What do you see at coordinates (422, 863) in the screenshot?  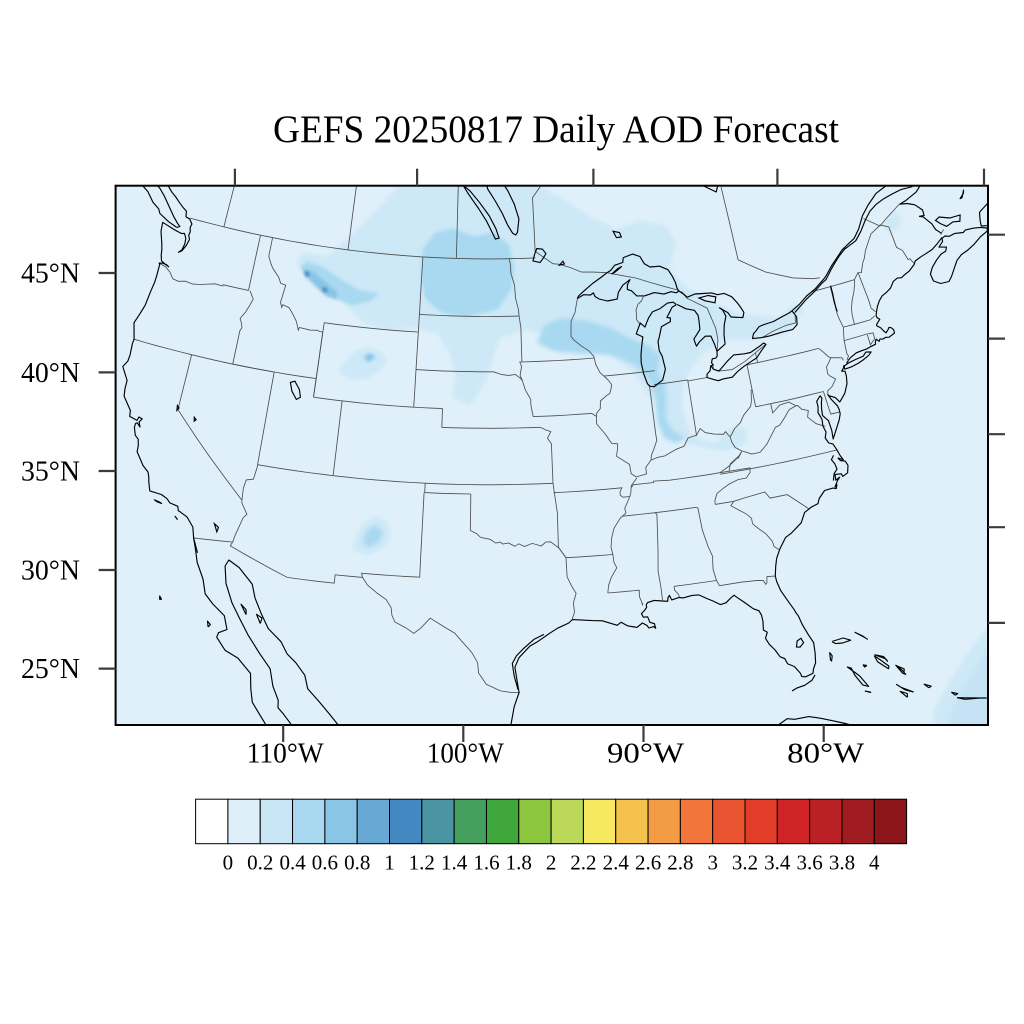 I see `svg-text: 1.2` at bounding box center [422, 863].